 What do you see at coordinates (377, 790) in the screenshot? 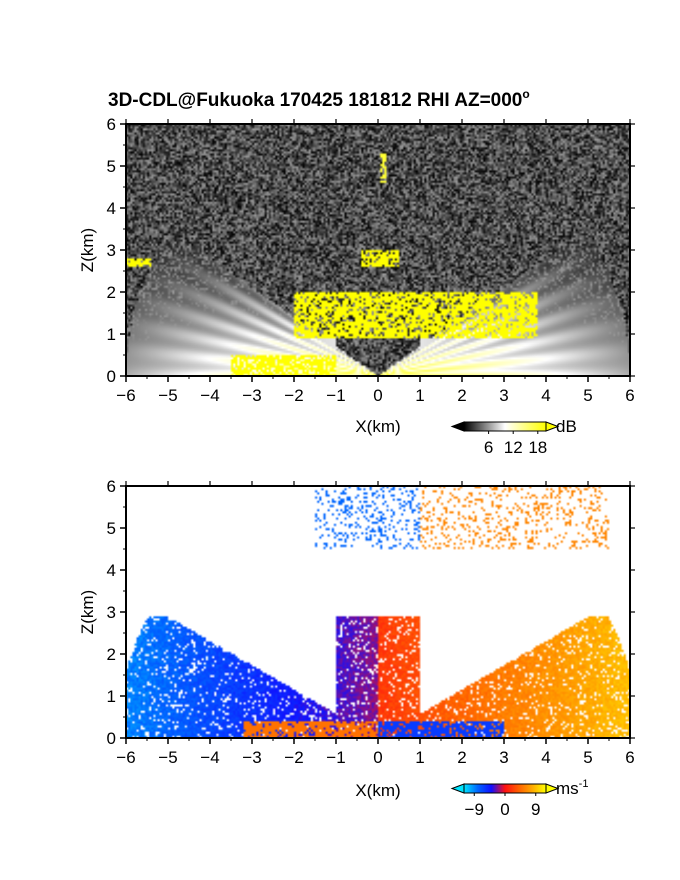
I see `velocity-x-axis-label: X(km)` at bounding box center [377, 790].